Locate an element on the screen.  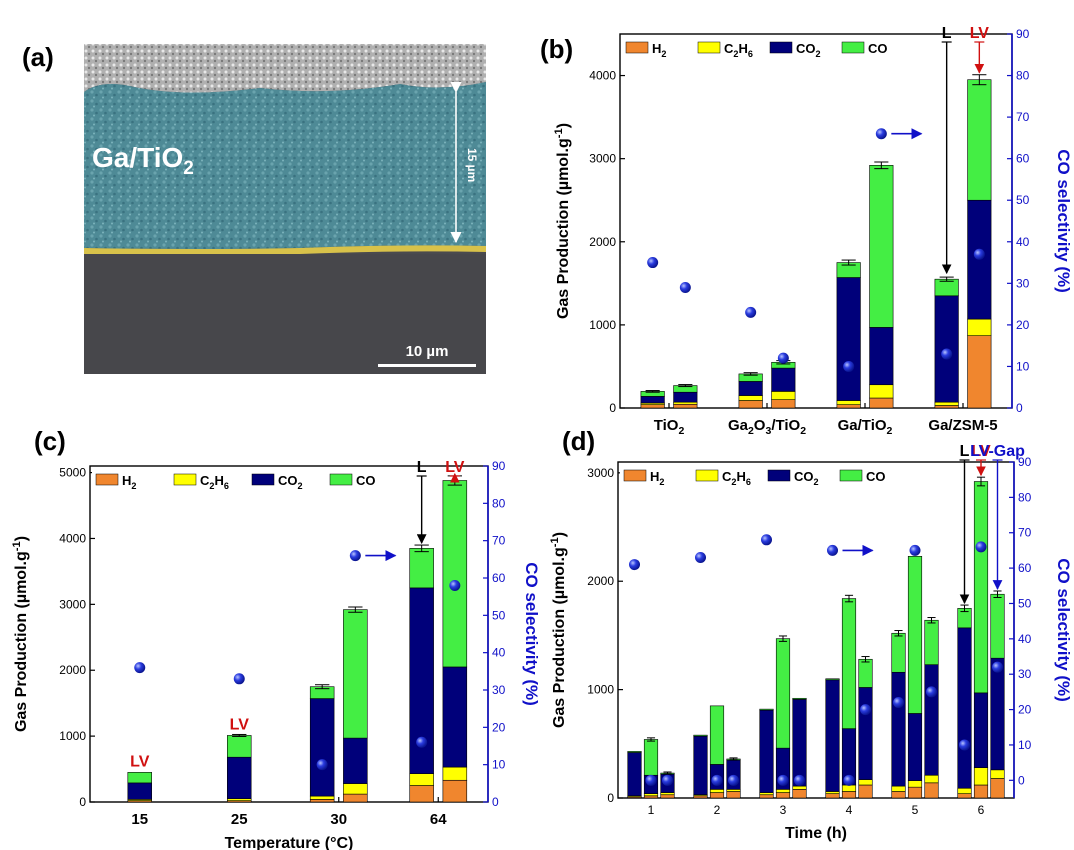
sem-image: Ga/TiO2 15 µm 10 µm is located at coordinates (285, 209).